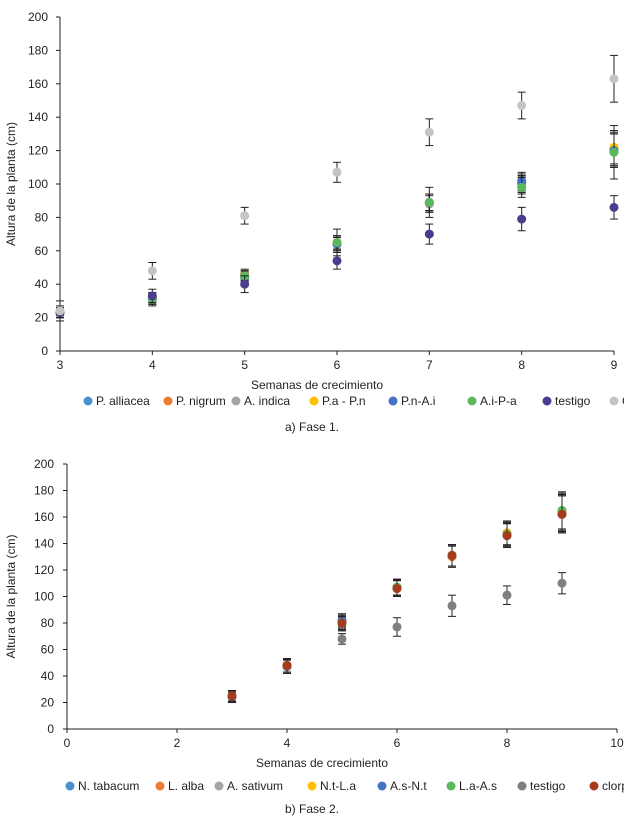  Describe the element at coordinates (255, 786) in the screenshot. I see `legend-label: A. sativum` at that location.